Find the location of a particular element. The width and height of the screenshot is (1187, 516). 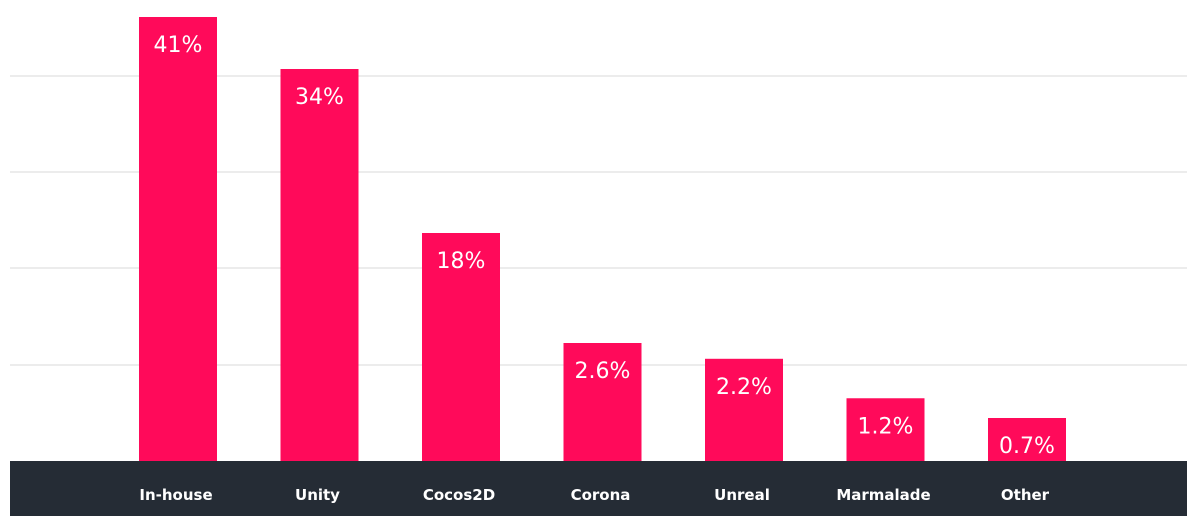

bar-corona is located at coordinates (602, 402).